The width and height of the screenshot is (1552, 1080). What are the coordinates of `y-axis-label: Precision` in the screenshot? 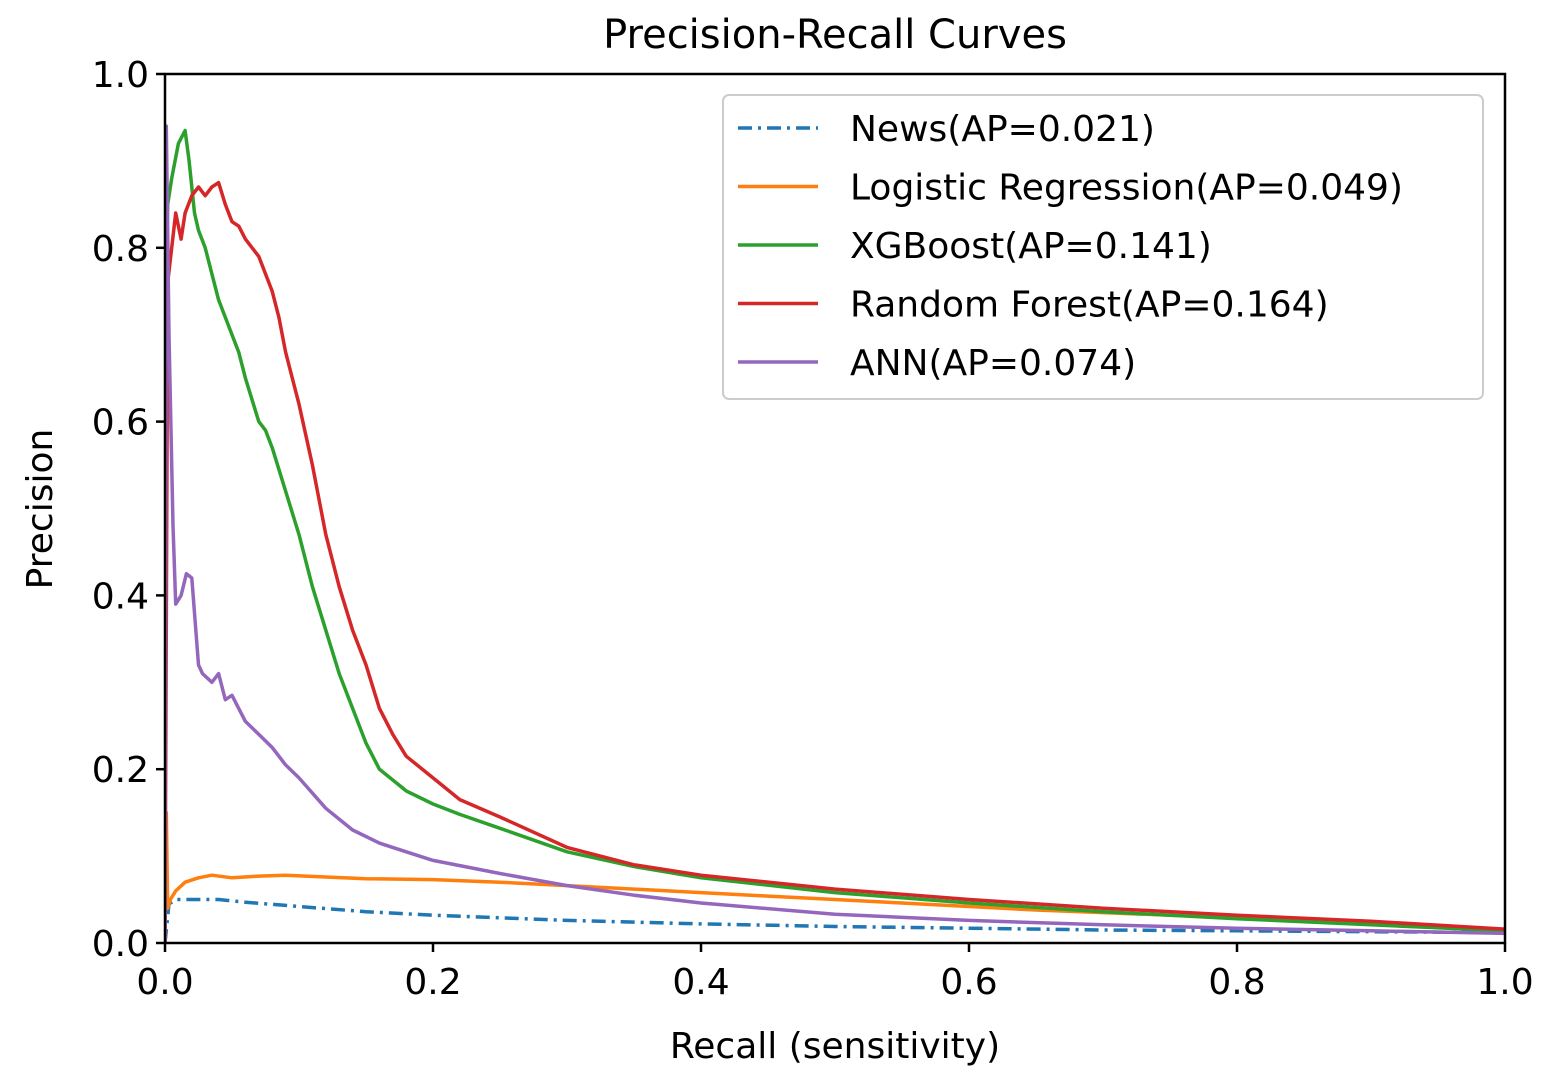 It's located at (40, 509).